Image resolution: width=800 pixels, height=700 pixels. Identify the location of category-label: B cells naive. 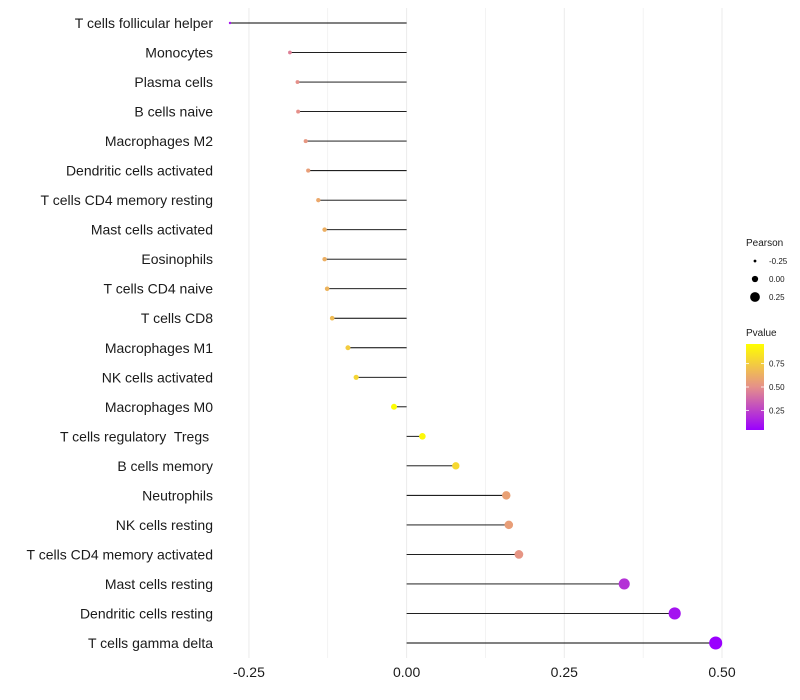
(173, 112).